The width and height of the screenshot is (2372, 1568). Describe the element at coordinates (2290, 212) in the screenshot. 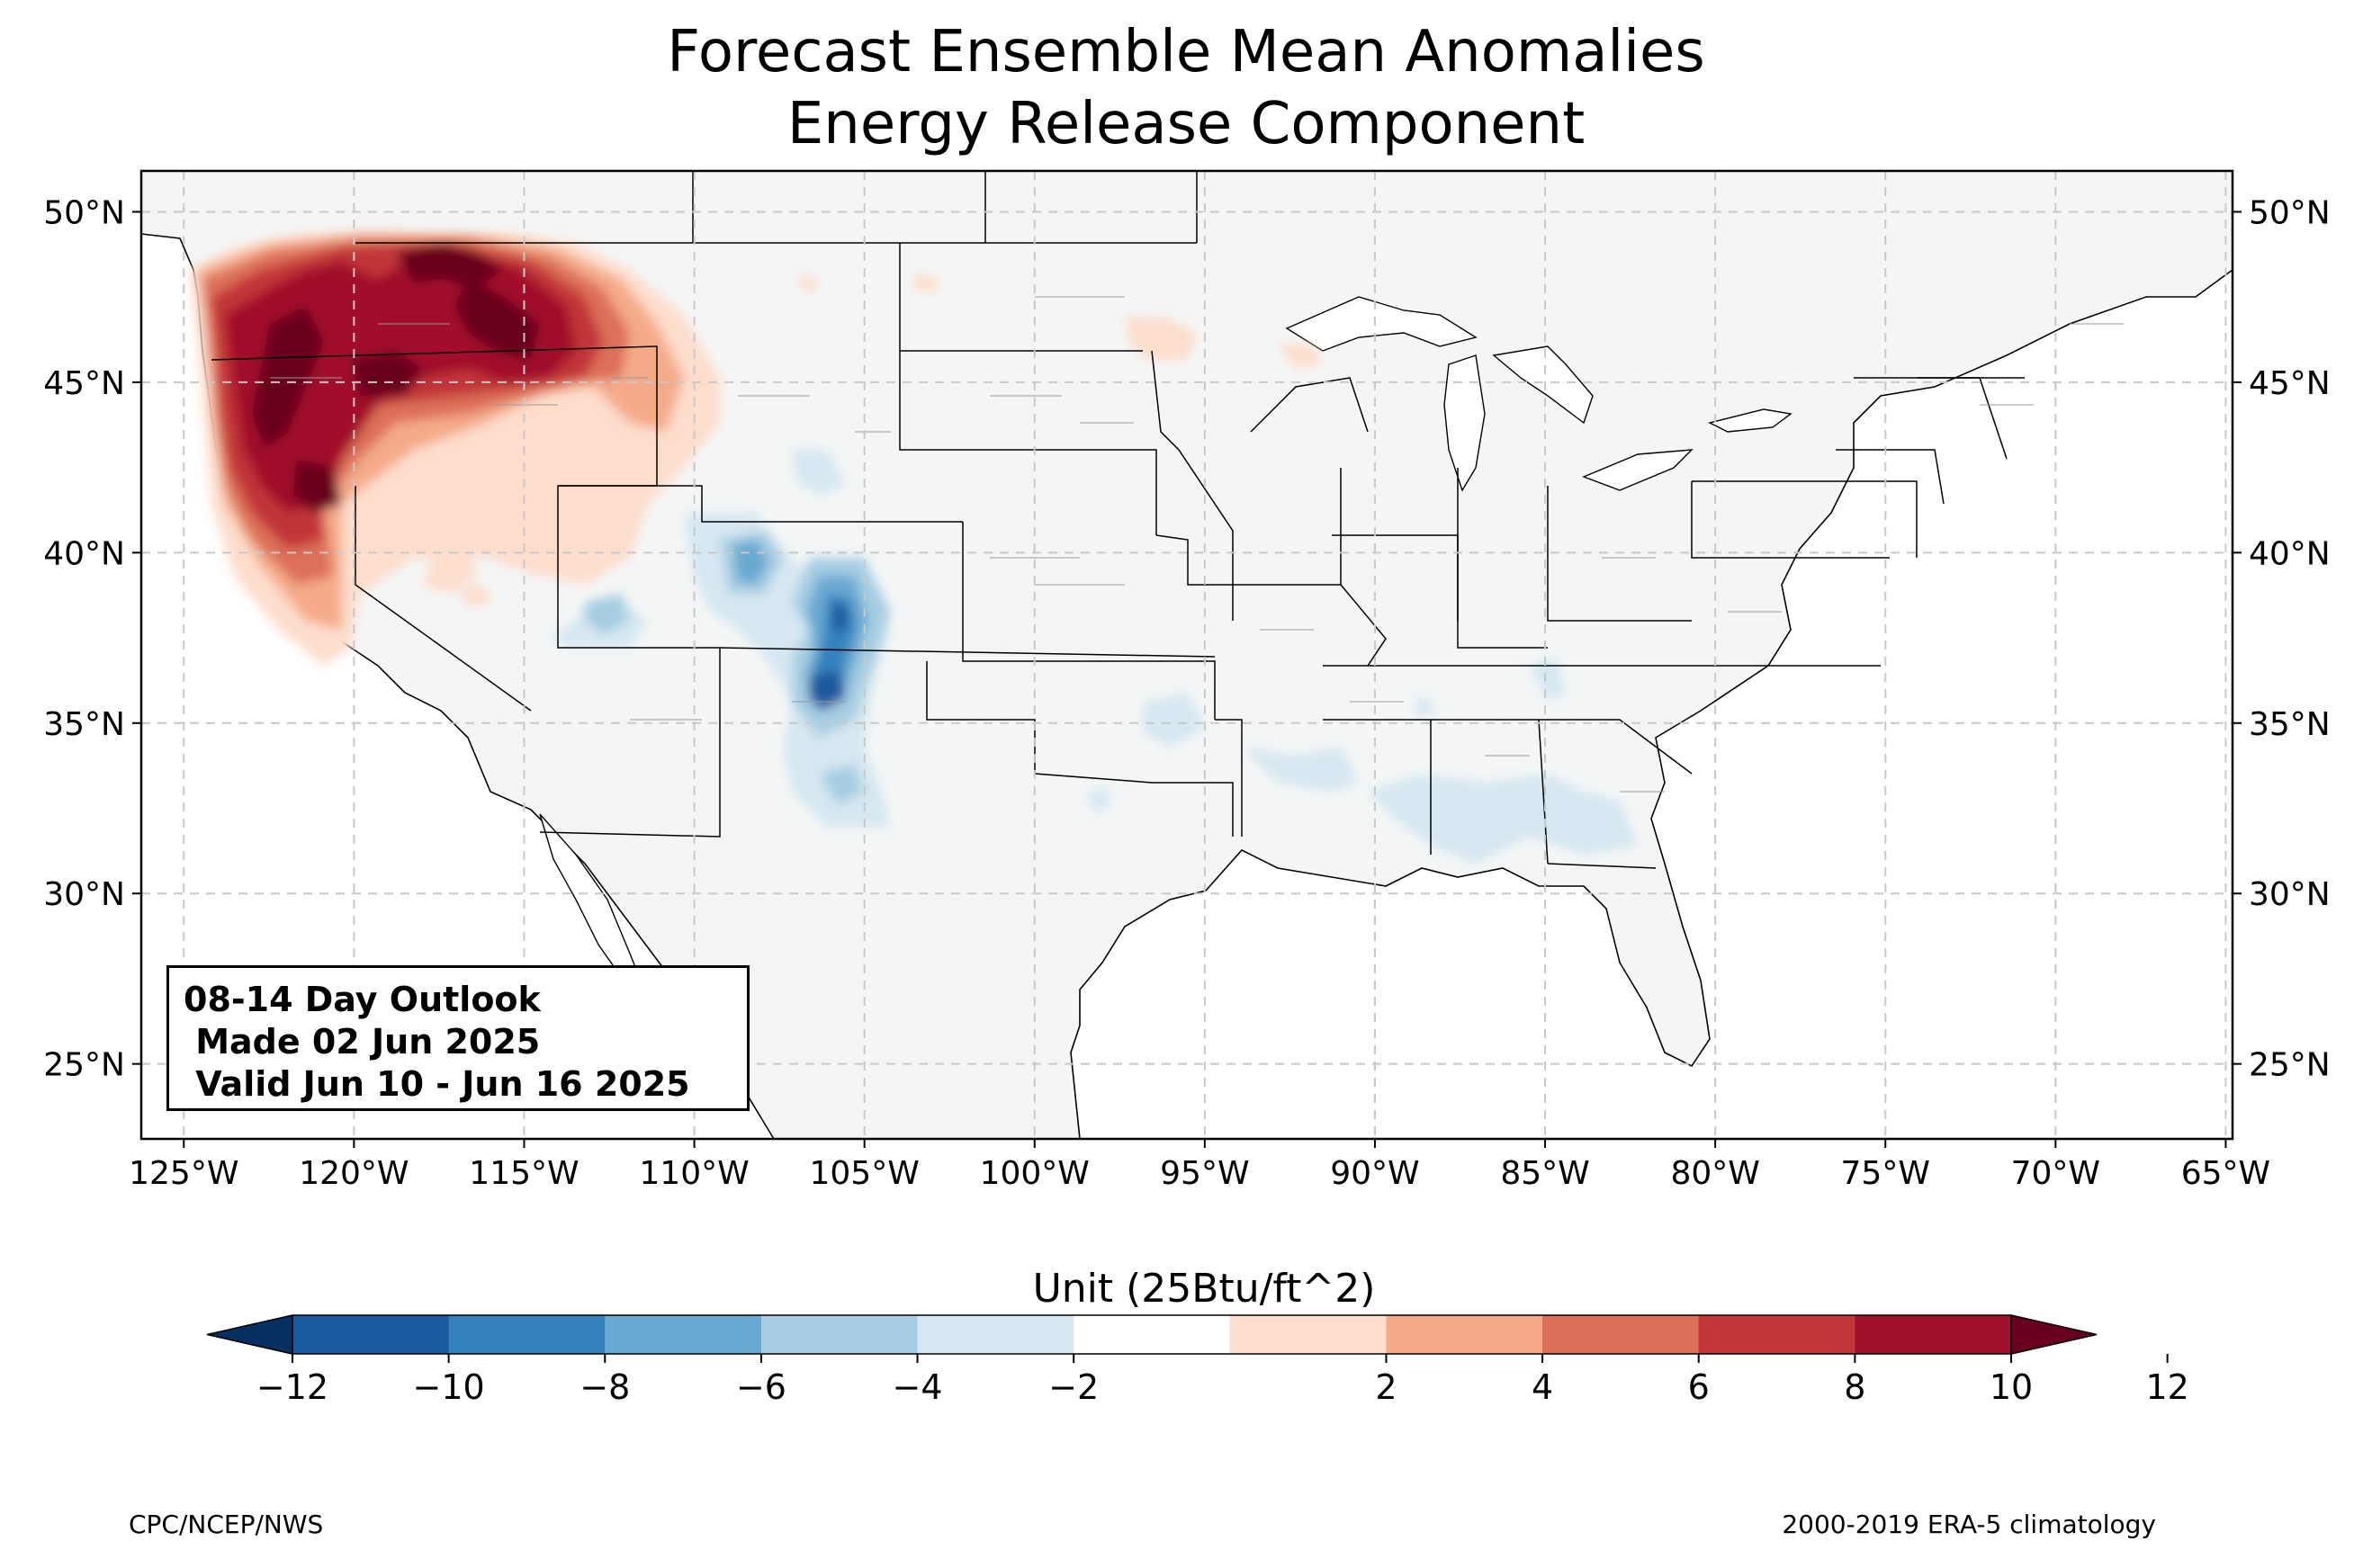

I see `lat-tick-label-right: 50°N` at that location.